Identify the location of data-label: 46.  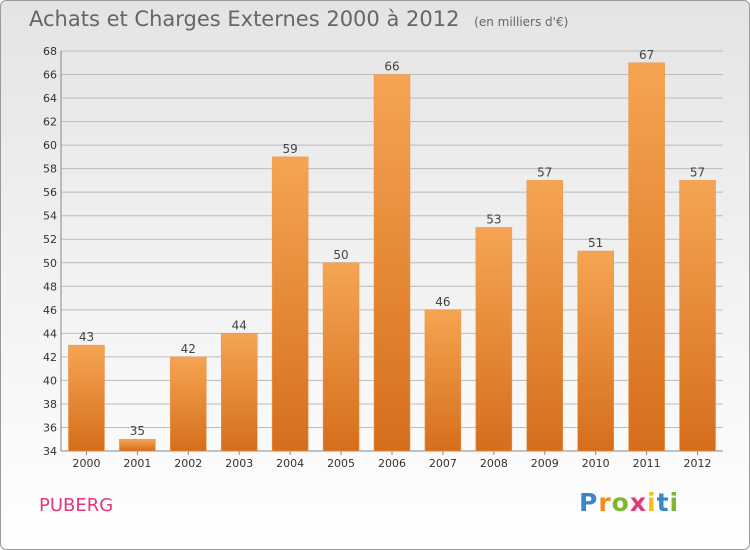
(442, 302).